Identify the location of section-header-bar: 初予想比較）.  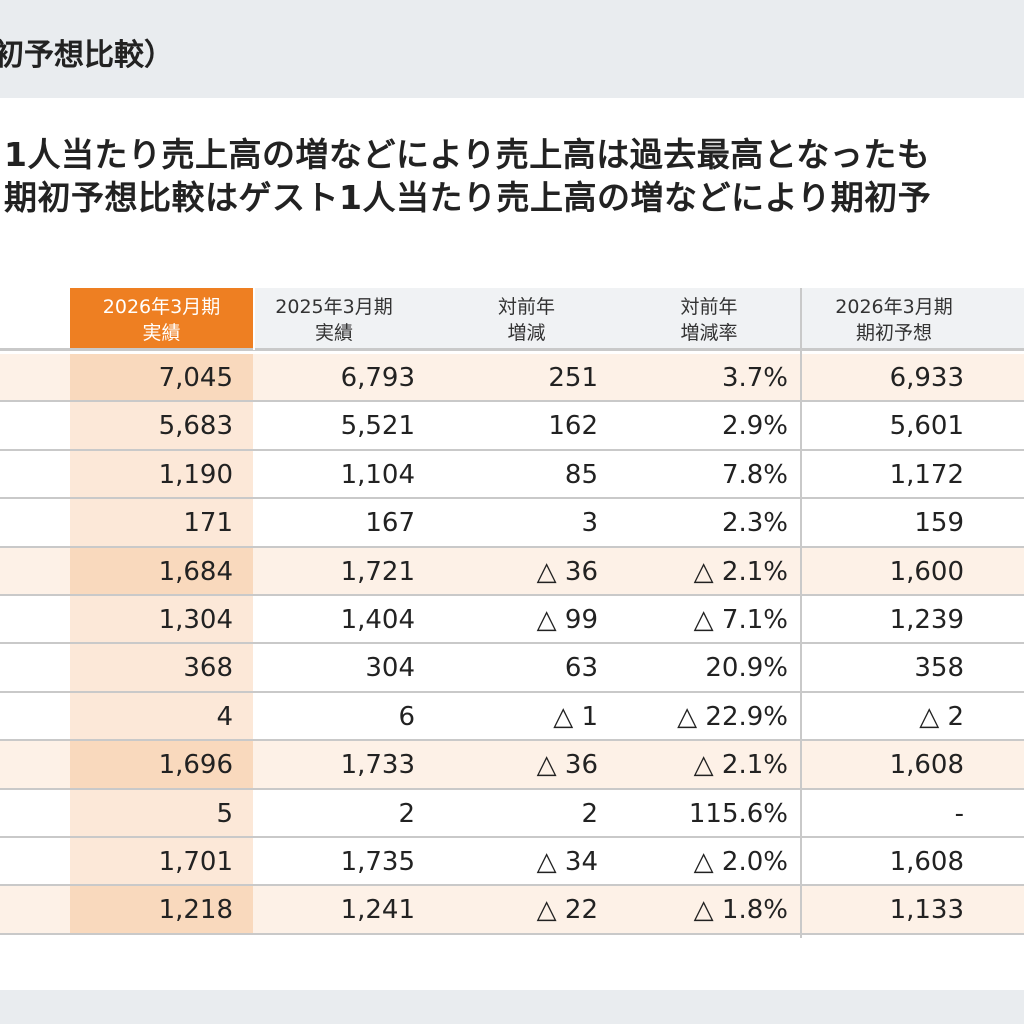
(512, 49).